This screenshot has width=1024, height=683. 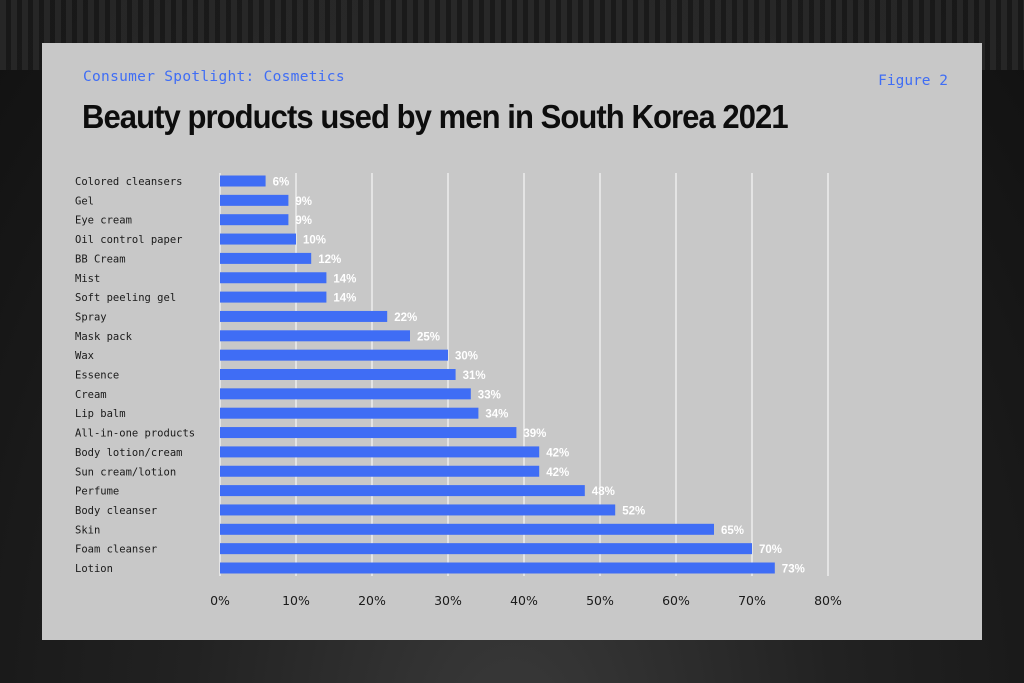 I want to click on category-label: Foam cleanser, so click(x=116, y=550).